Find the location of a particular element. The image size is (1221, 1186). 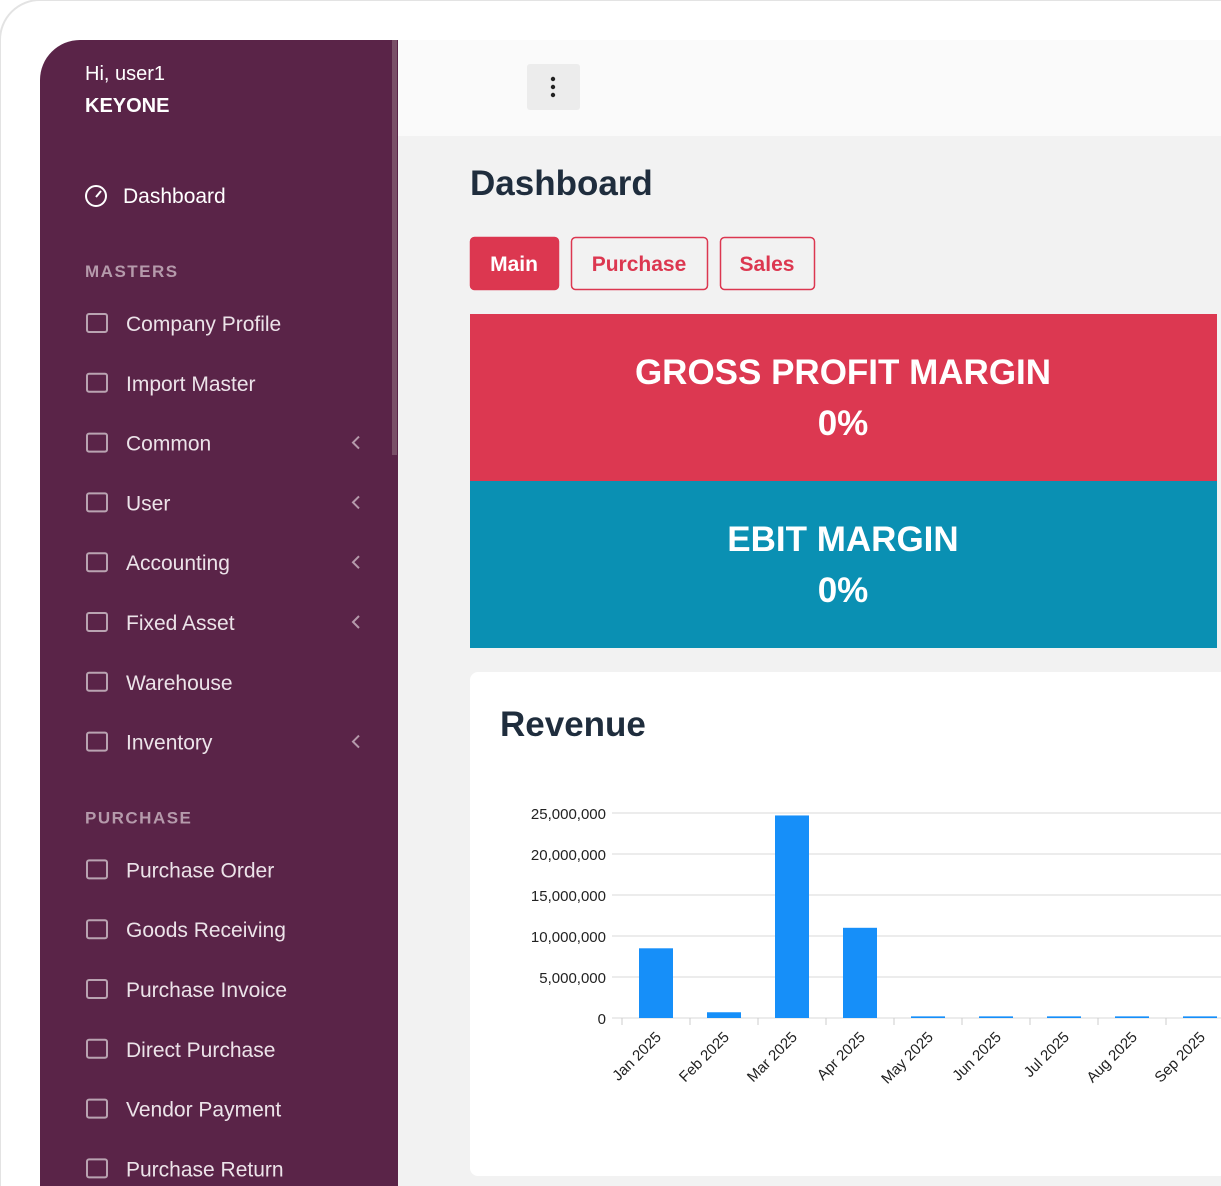

nav-item: Fixed Asset is located at coordinates (180, 623).